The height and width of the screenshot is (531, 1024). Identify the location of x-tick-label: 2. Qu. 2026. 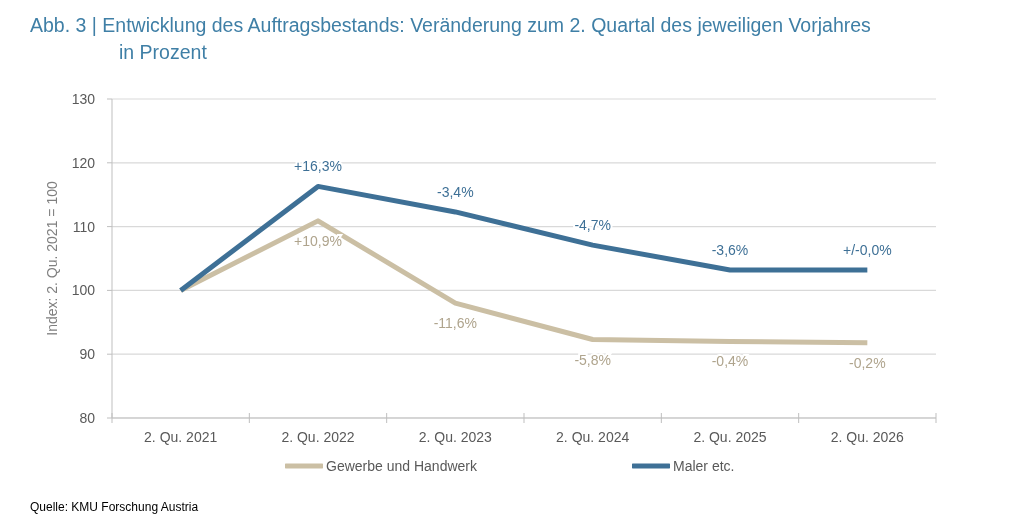
(867, 436).